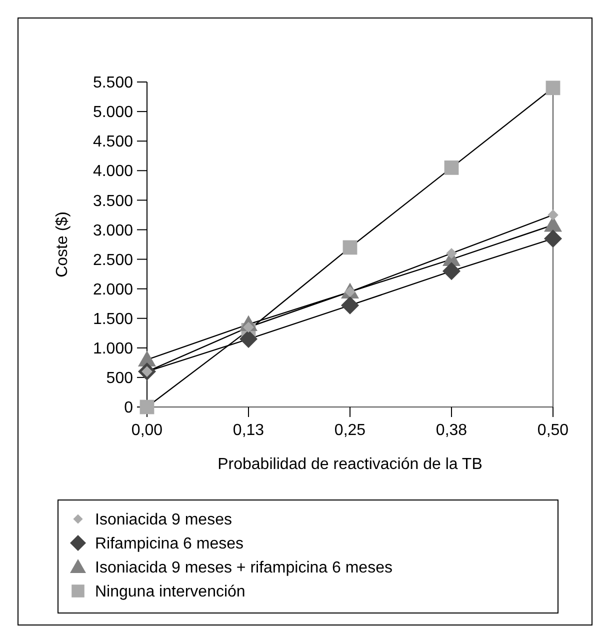  Describe the element at coordinates (350, 464) in the screenshot. I see `x-axis-title: Probabilidad de reactivación de la TB` at that location.